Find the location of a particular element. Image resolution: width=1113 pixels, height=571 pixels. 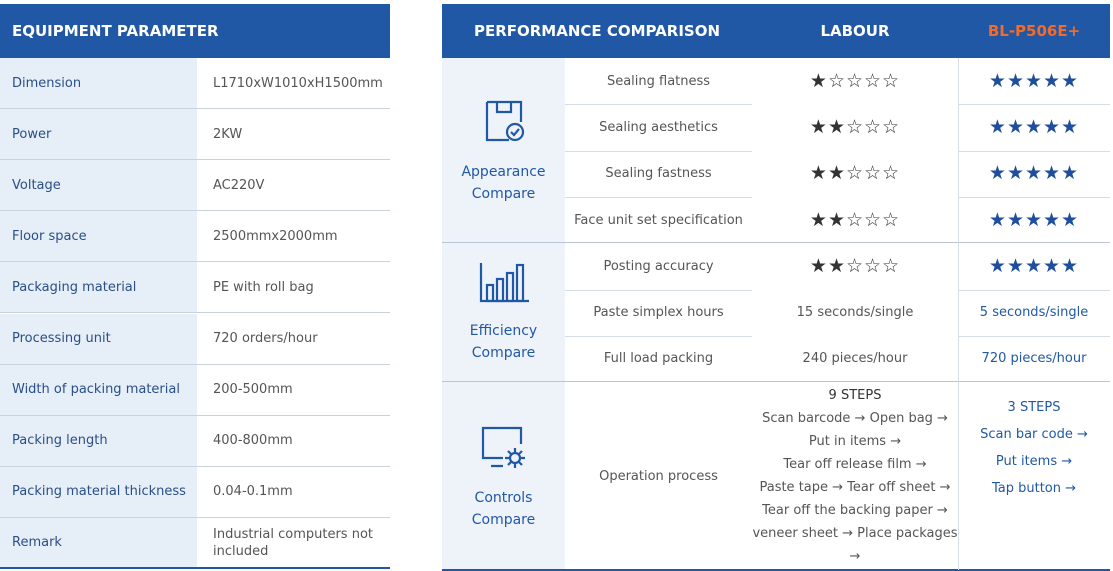

param-key: Packing material thickness is located at coordinates (98, 491).